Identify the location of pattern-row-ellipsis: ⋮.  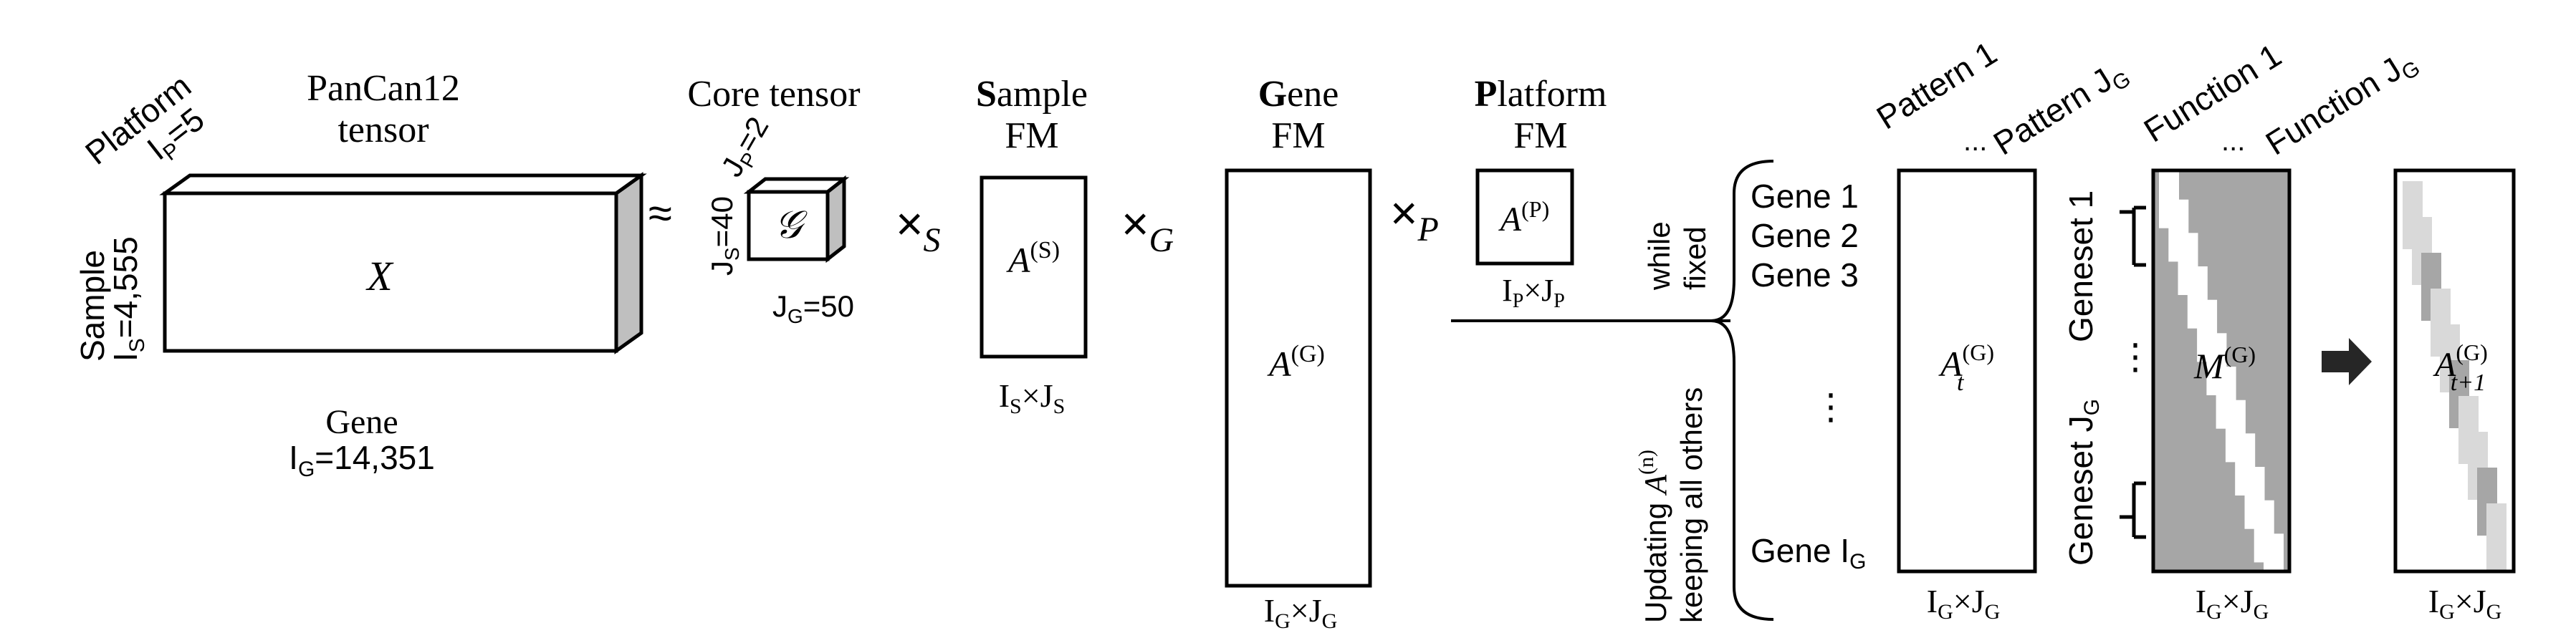
(1831, 407).